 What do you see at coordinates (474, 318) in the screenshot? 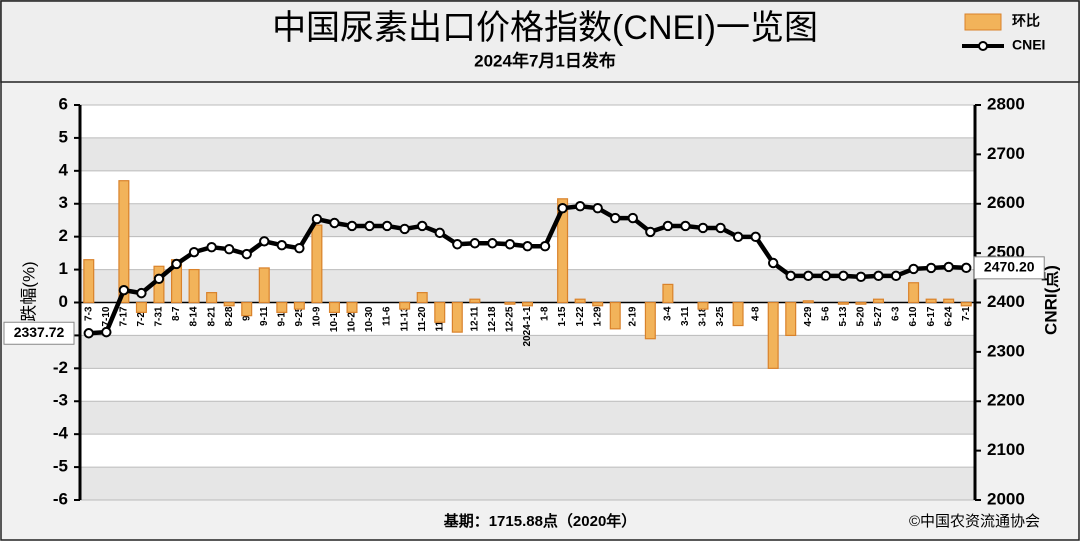
I see `x-tick-label: 12-11` at bounding box center [474, 318].